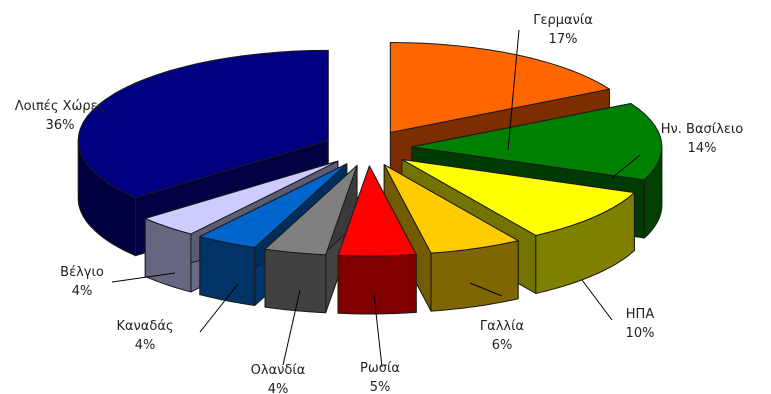 This screenshot has width=771, height=394. What do you see at coordinates (82, 272) in the screenshot?
I see `slice-label-7: Βέλγιο` at bounding box center [82, 272].